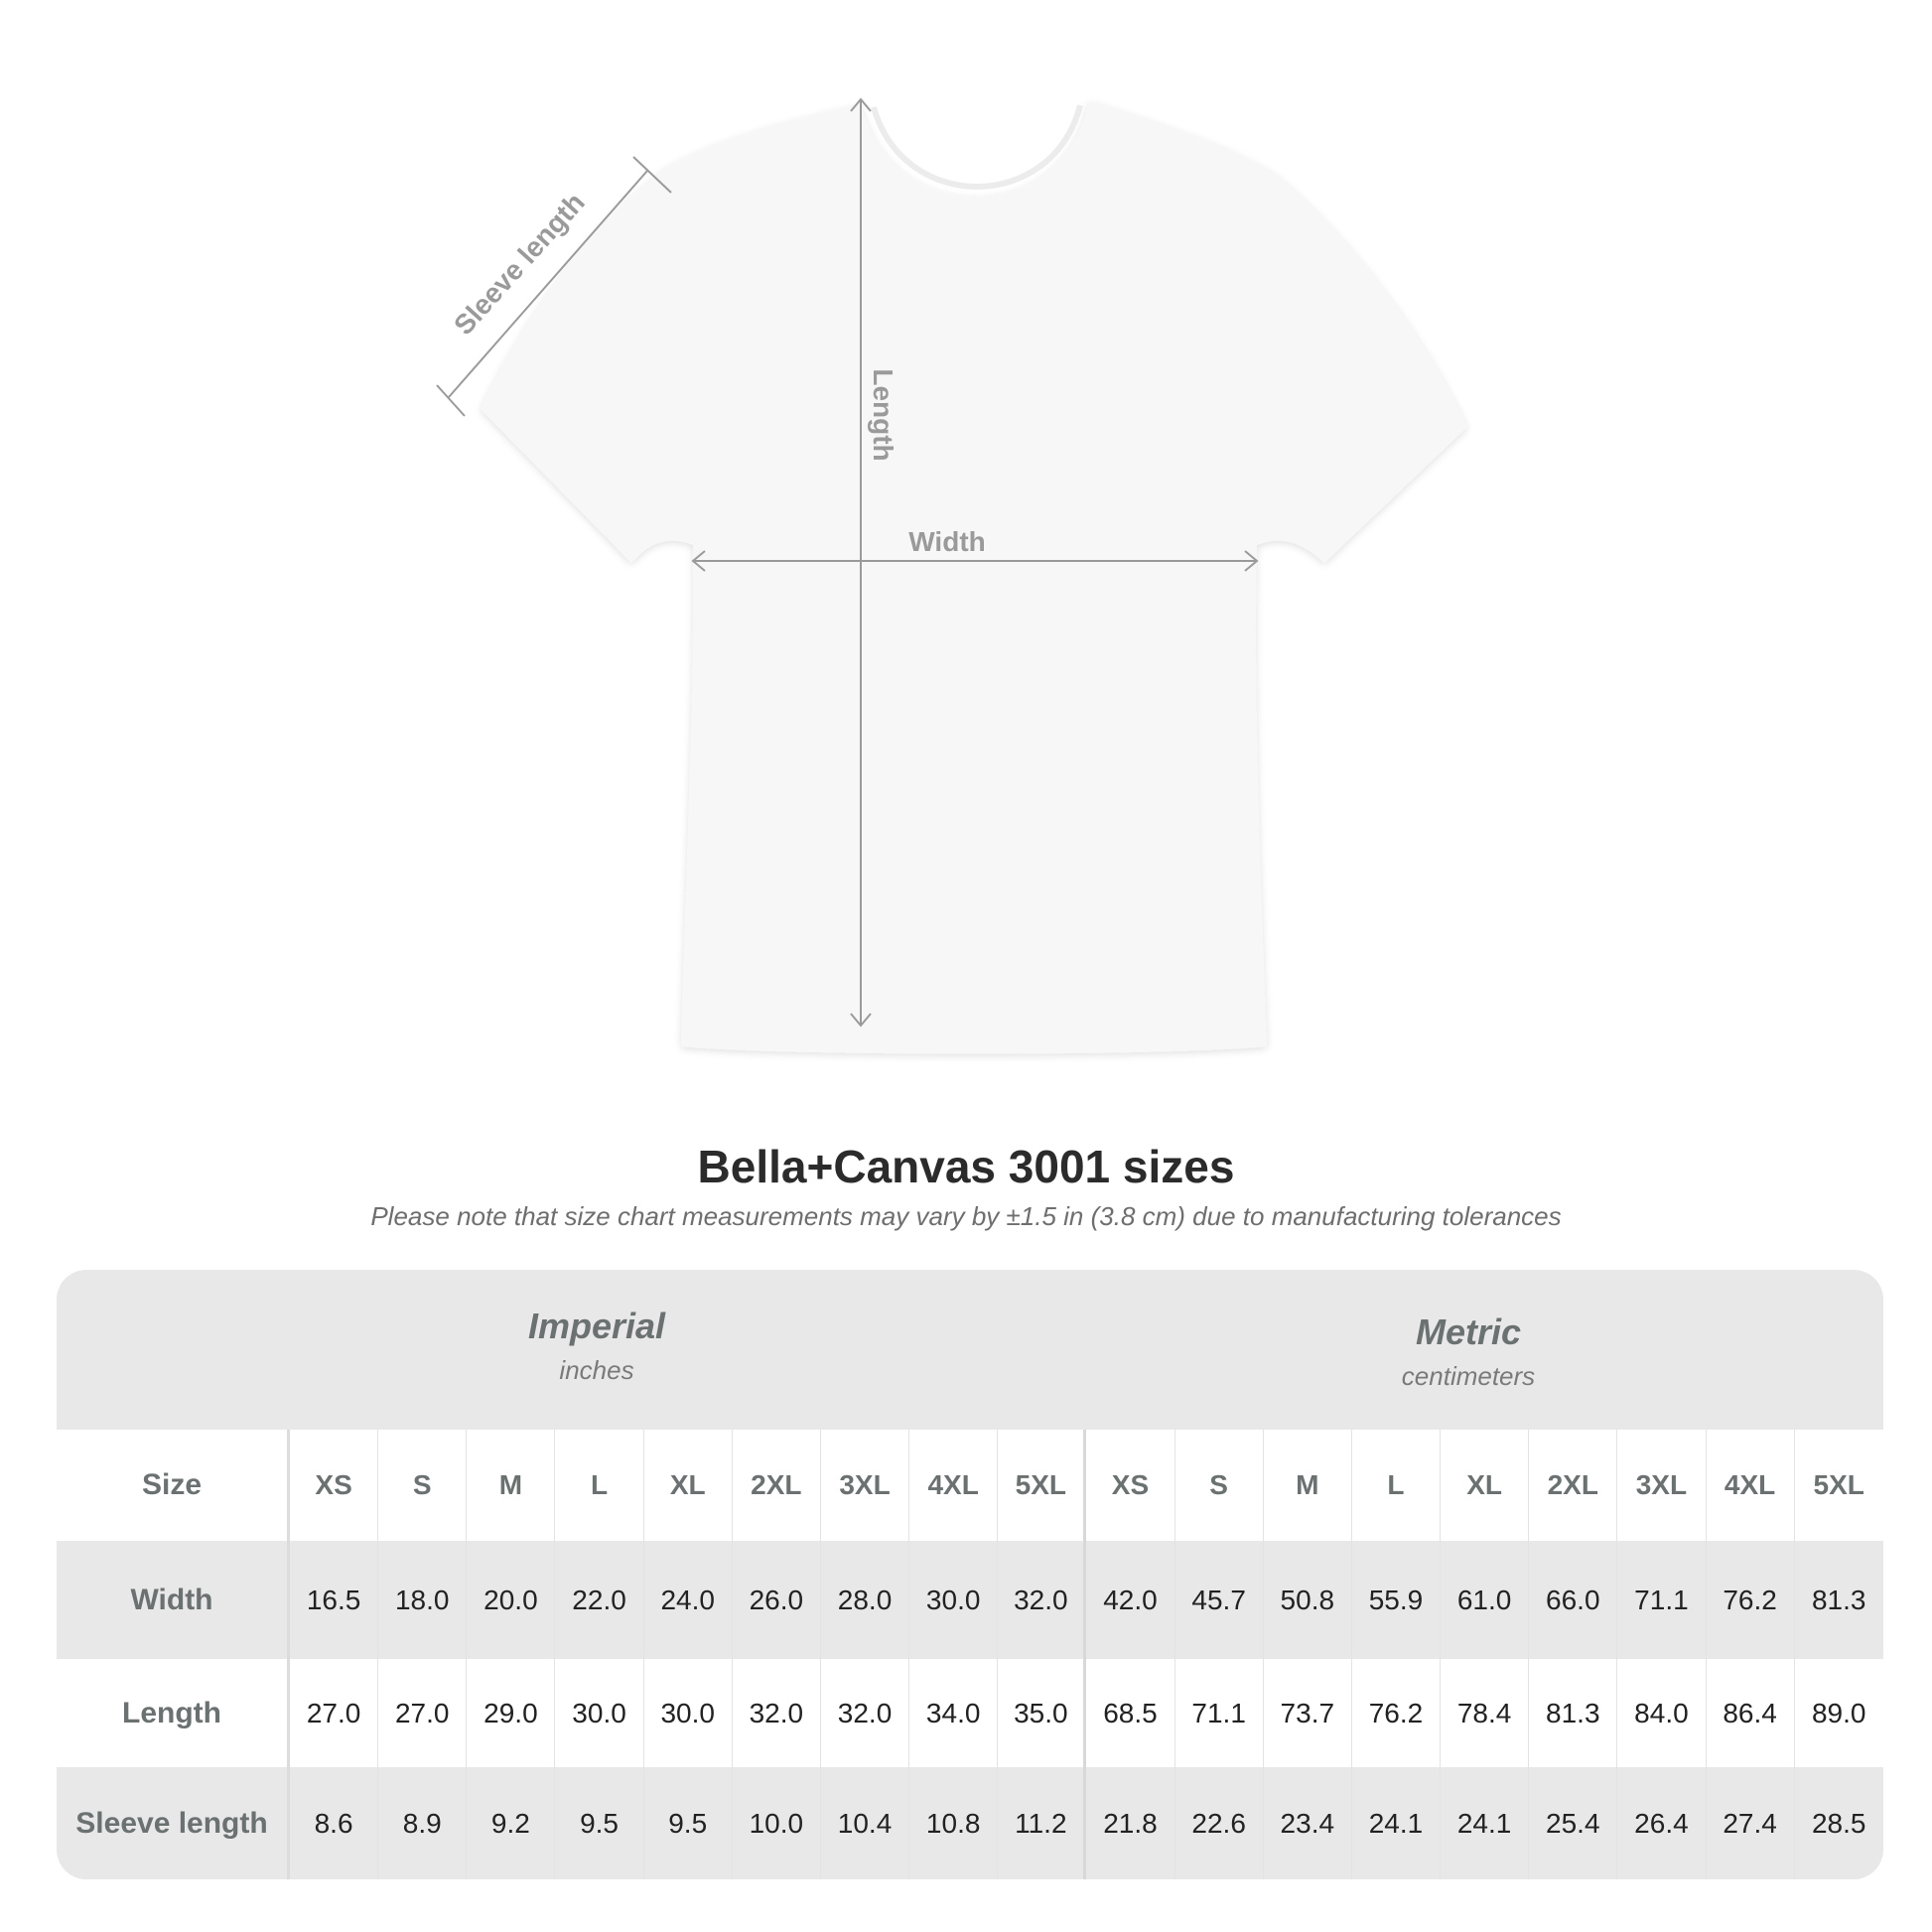 The height and width of the screenshot is (1932, 1932). Describe the element at coordinates (1751, 1713) in the screenshot. I see `table-cell: 86.4` at that location.